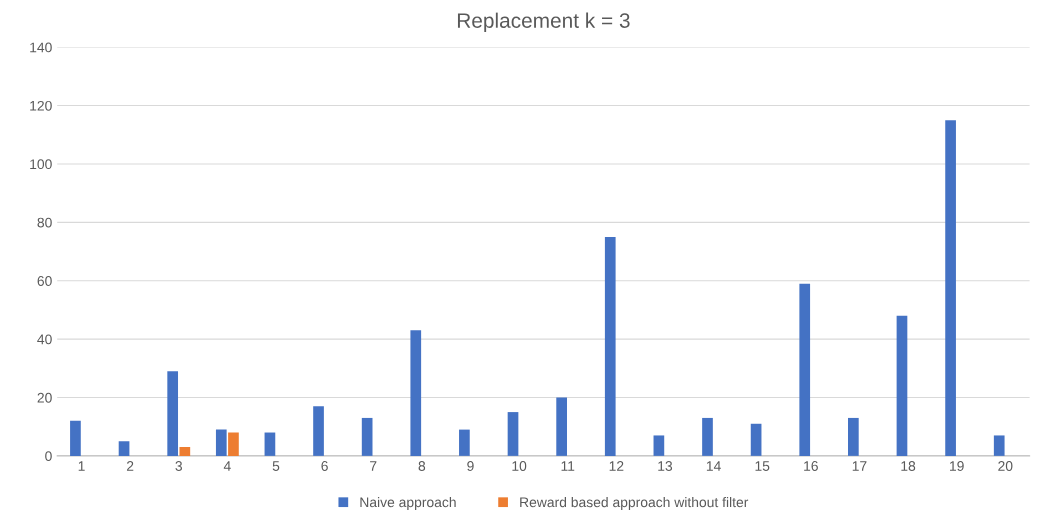  Describe the element at coordinates (44, 339) in the screenshot. I see `y-tick-label: 40` at that location.